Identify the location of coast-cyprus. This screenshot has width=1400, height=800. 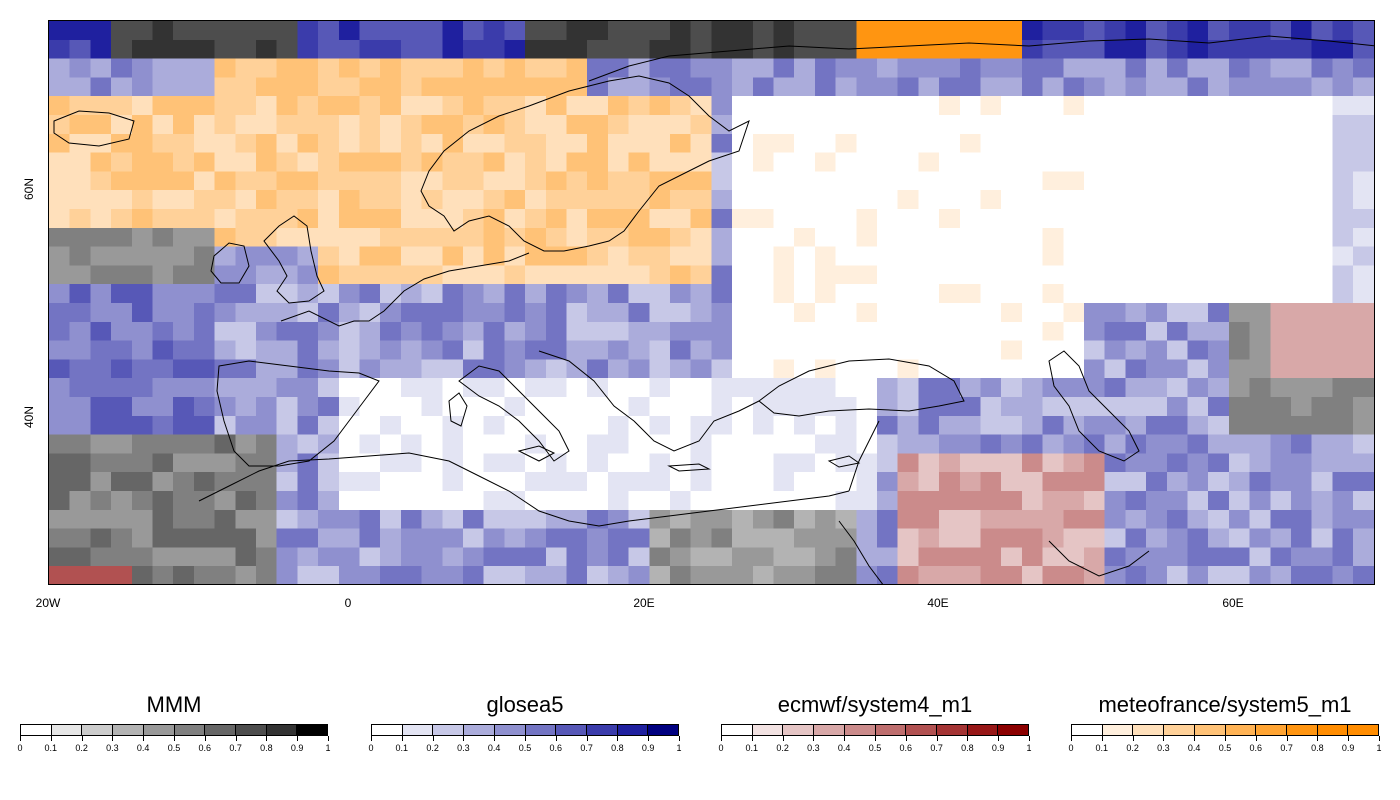
(844, 461).